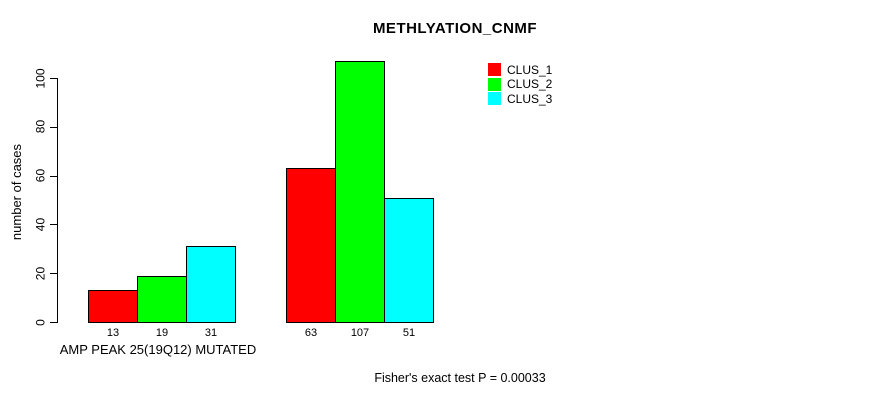 This screenshot has width=890, height=400. I want to click on y-axis-tick-label: 20, so click(40, 273).